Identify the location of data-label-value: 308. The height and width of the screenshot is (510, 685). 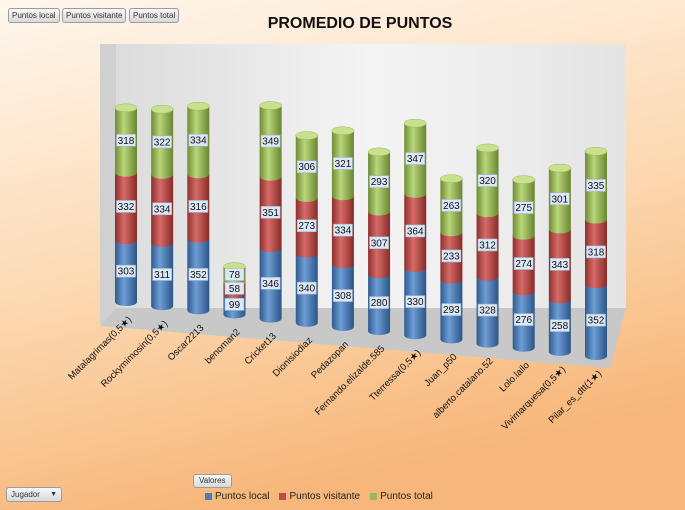
(343, 296).